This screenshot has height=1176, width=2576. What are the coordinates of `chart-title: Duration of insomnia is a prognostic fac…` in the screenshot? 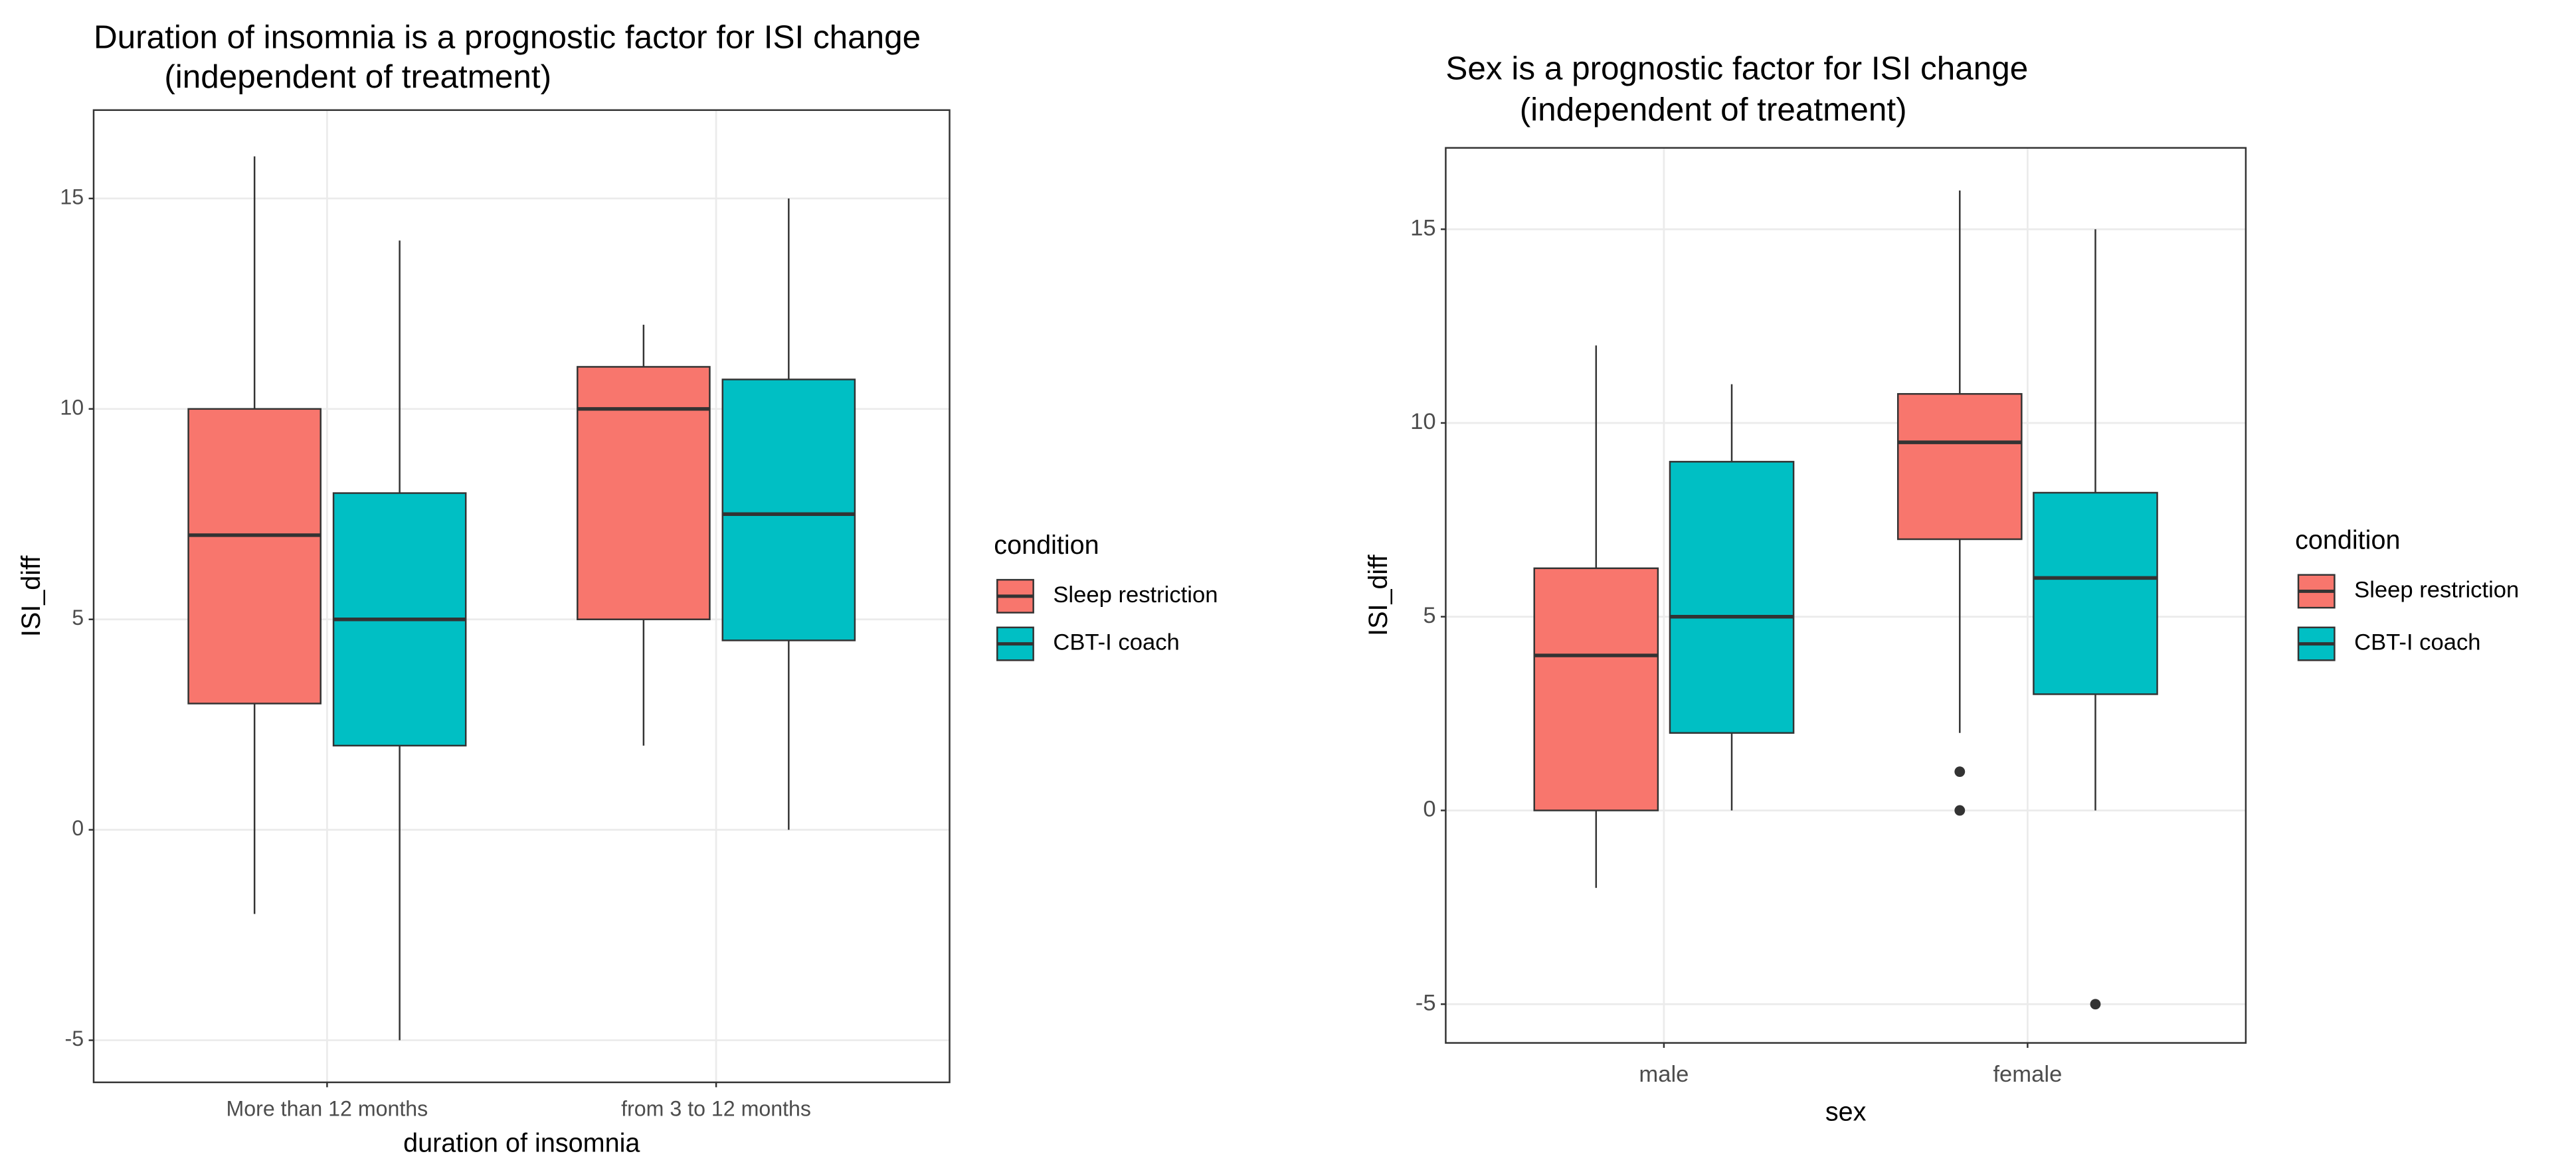 It's located at (507, 37).